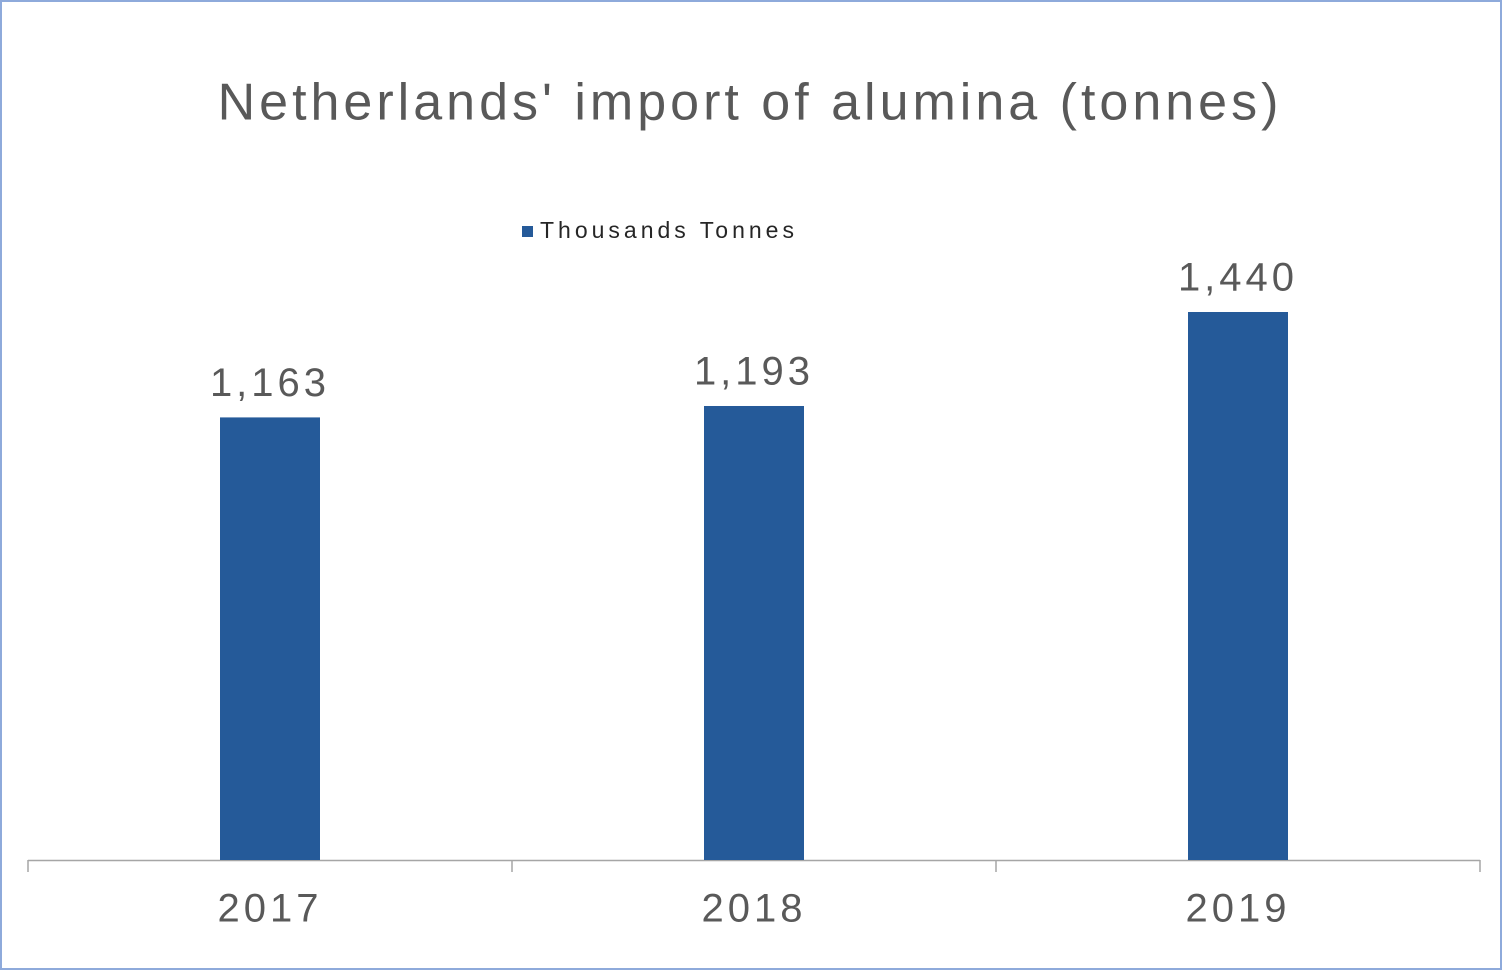 This screenshot has height=970, width=1502. I want to click on x-tick-label: 2019, so click(1238, 909).